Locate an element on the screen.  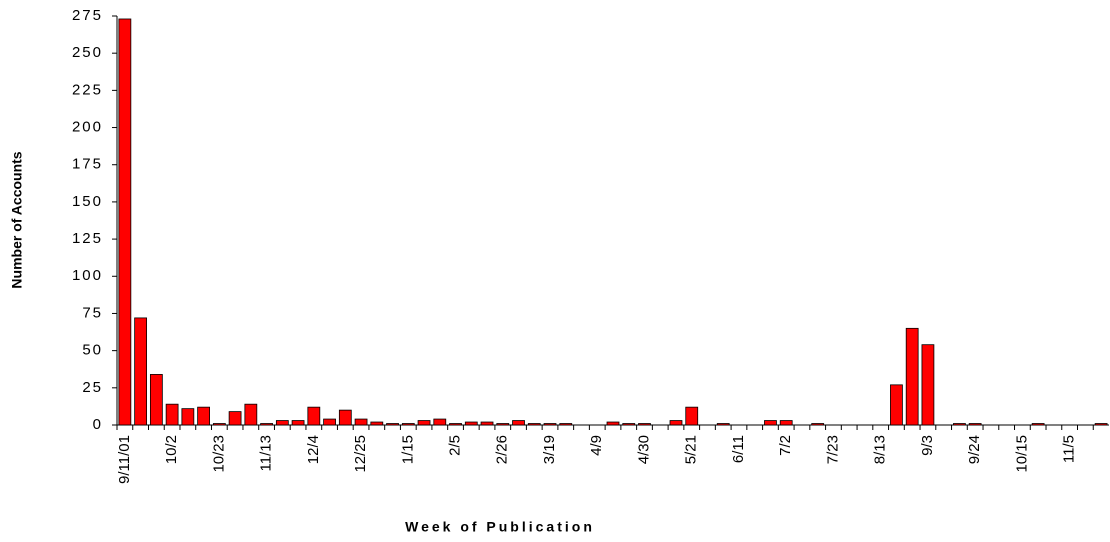
x-axis-title: Week of Publication is located at coordinates (500, 527).